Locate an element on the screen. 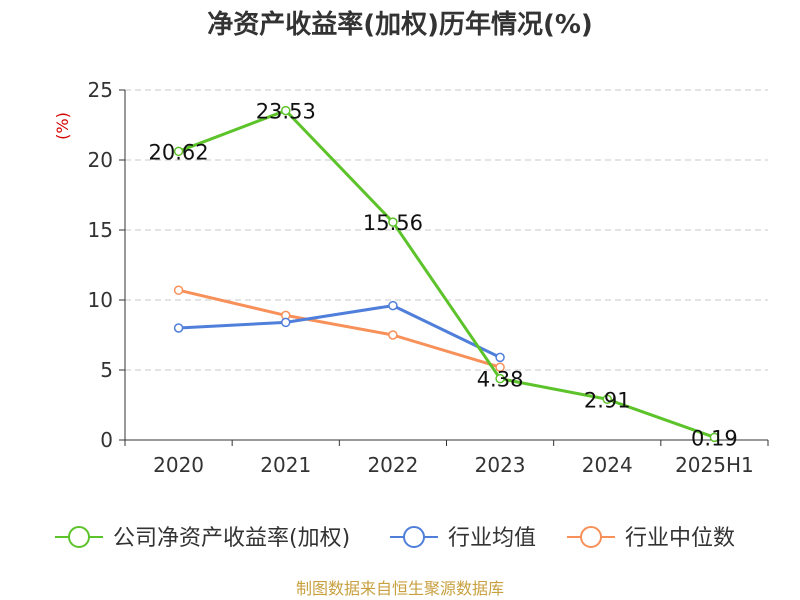  x-tick-label: 2023 is located at coordinates (500, 465).